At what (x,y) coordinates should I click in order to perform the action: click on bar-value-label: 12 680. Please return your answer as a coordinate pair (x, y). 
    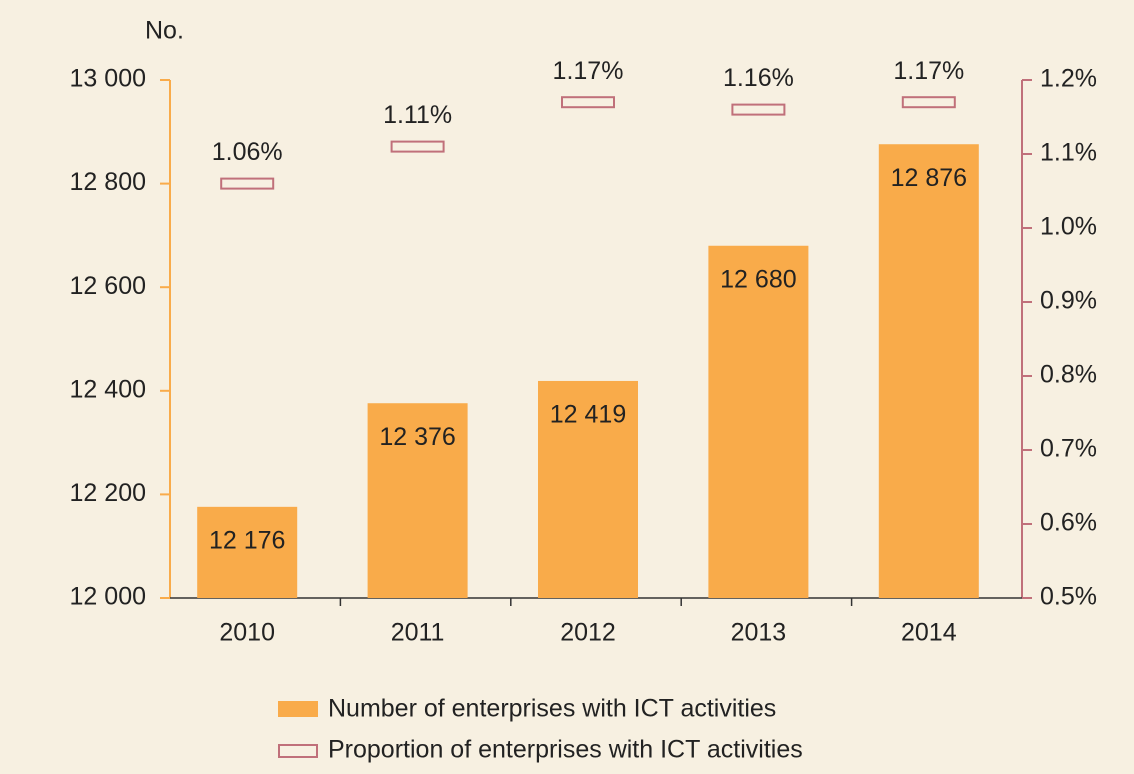
    Looking at the image, I should click on (758, 279).